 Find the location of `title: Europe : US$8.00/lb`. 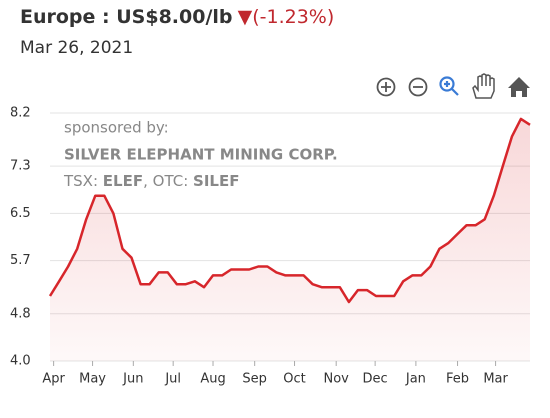

title: Europe : US$8.00/lb is located at coordinates (126, 17).